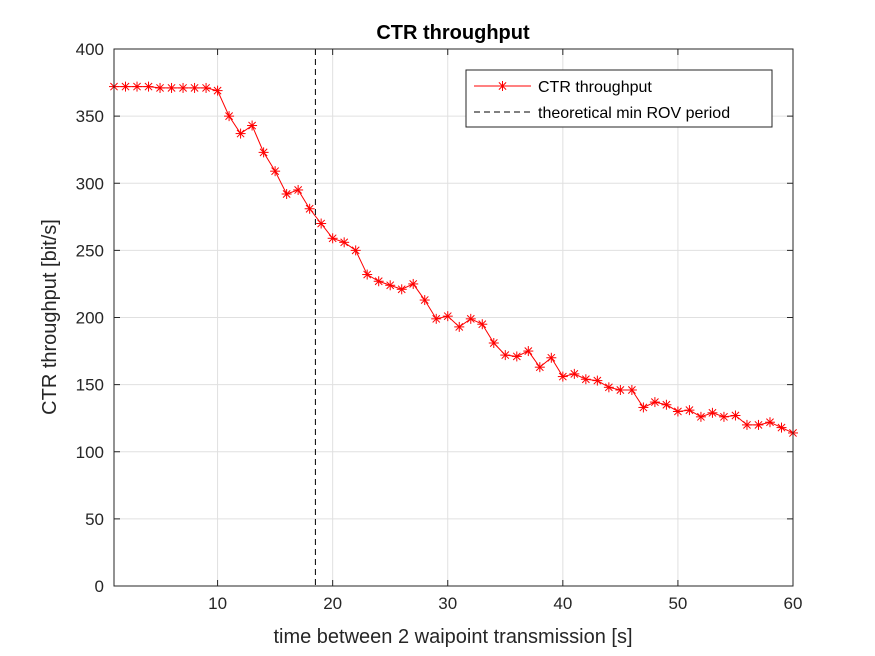 Image resolution: width=875 pixels, height=656 pixels. I want to click on legend-marker-ctr, so click(502, 86).